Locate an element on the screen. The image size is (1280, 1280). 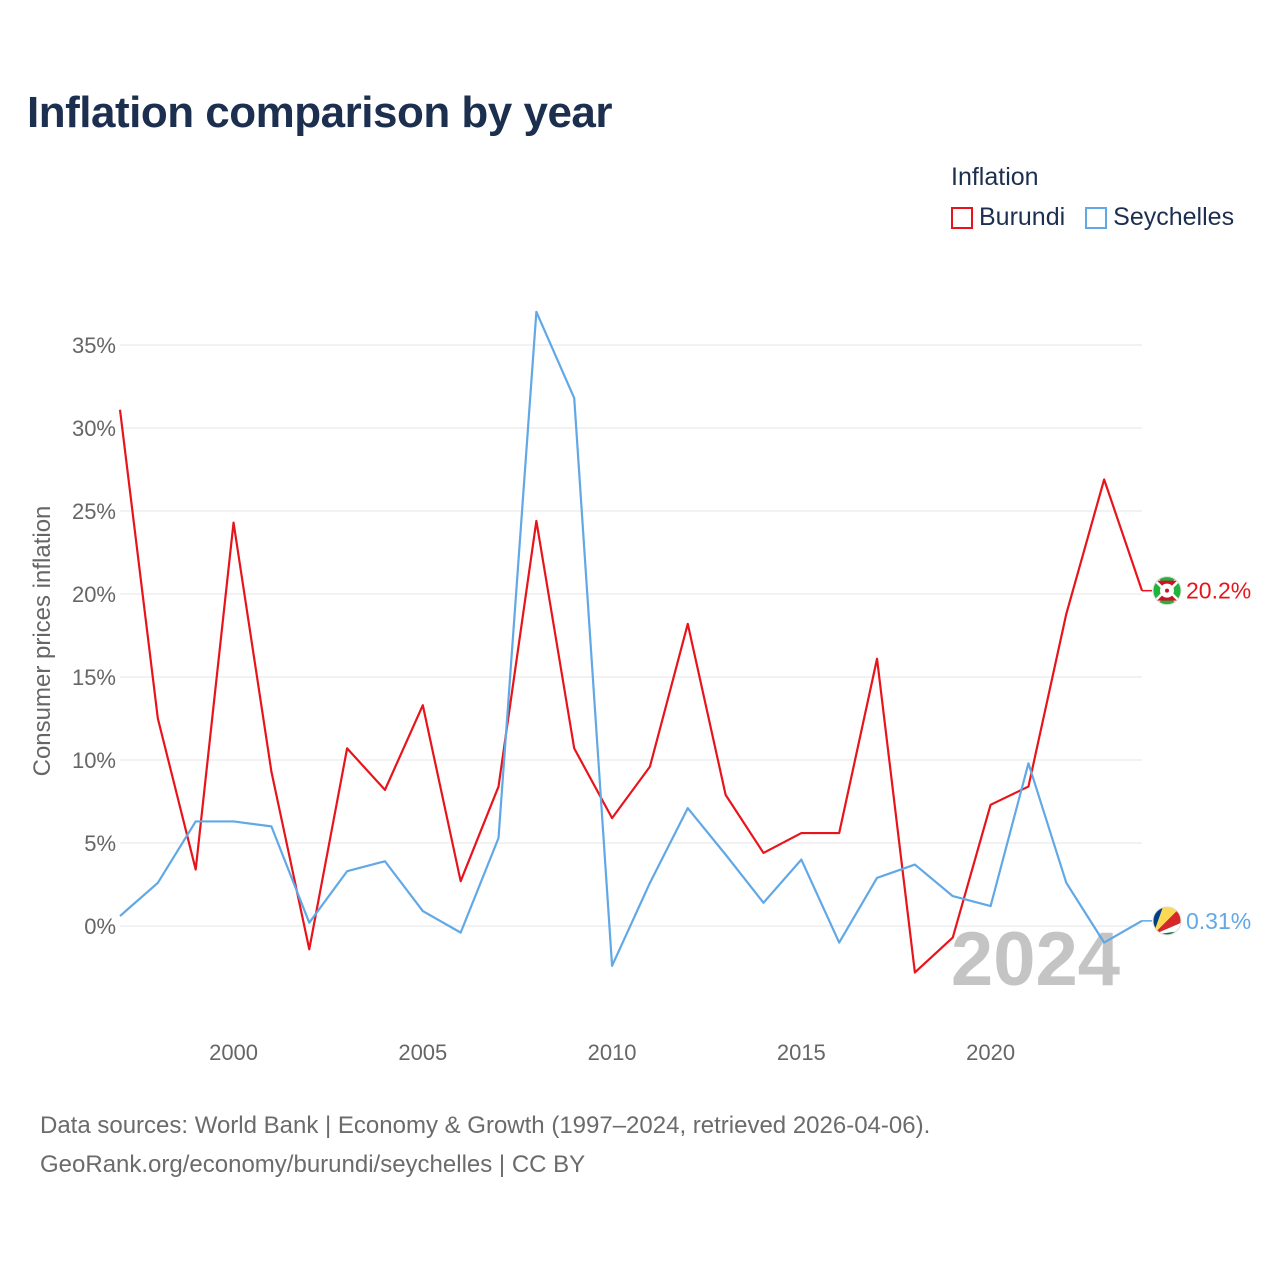
y-tick-label: 30% is located at coordinates (94, 428).